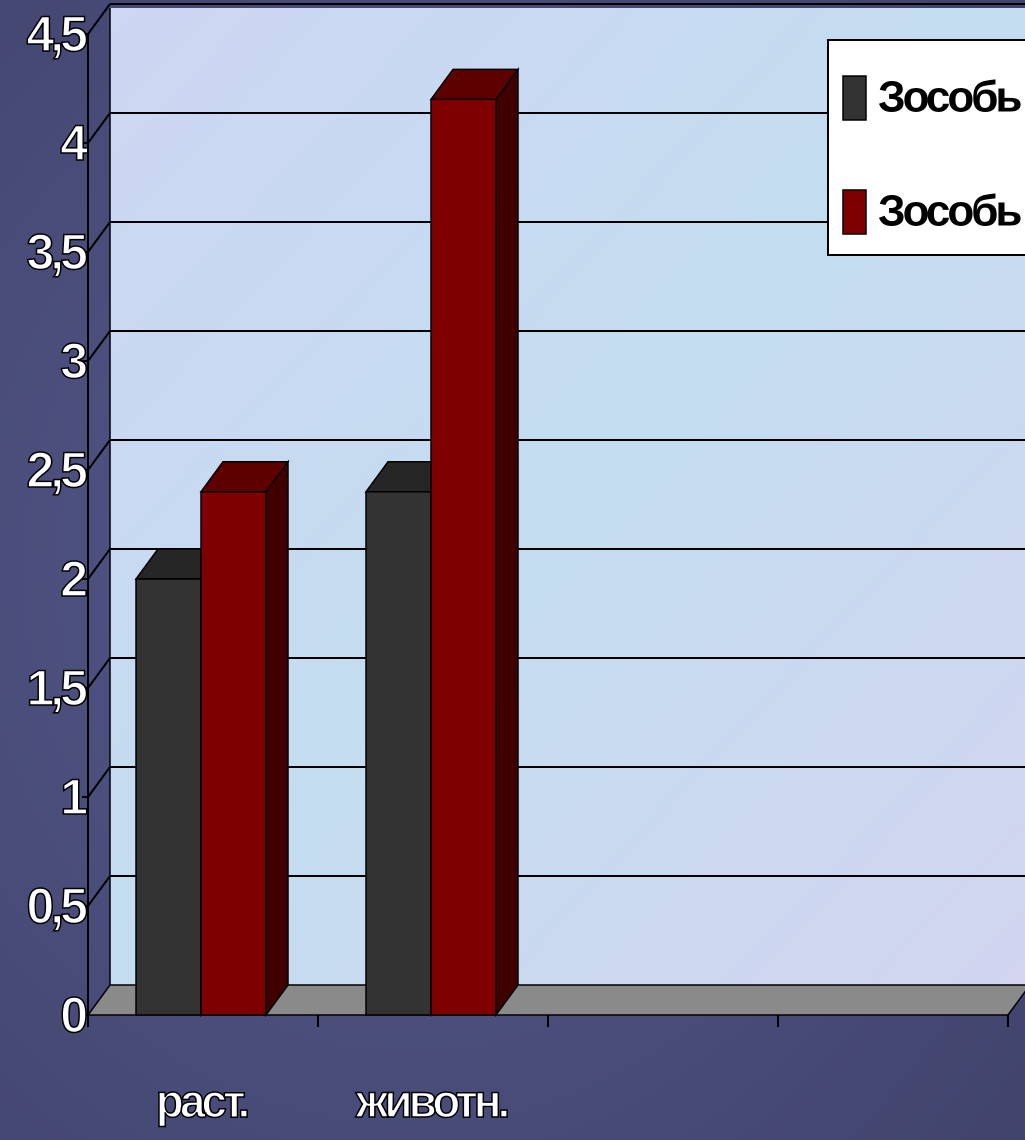  I want to click on y-tick-label: 1,5, so click(56, 688).